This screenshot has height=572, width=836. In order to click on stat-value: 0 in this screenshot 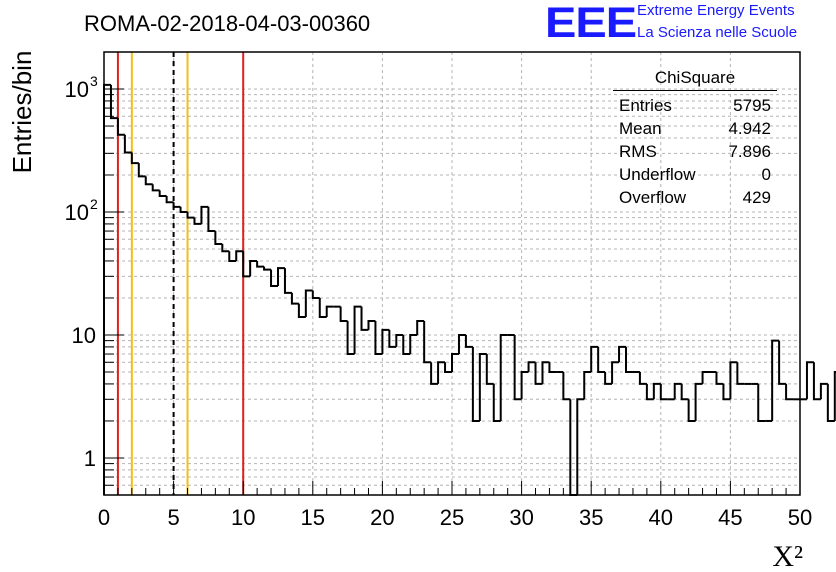, I will do `click(766, 174)`.